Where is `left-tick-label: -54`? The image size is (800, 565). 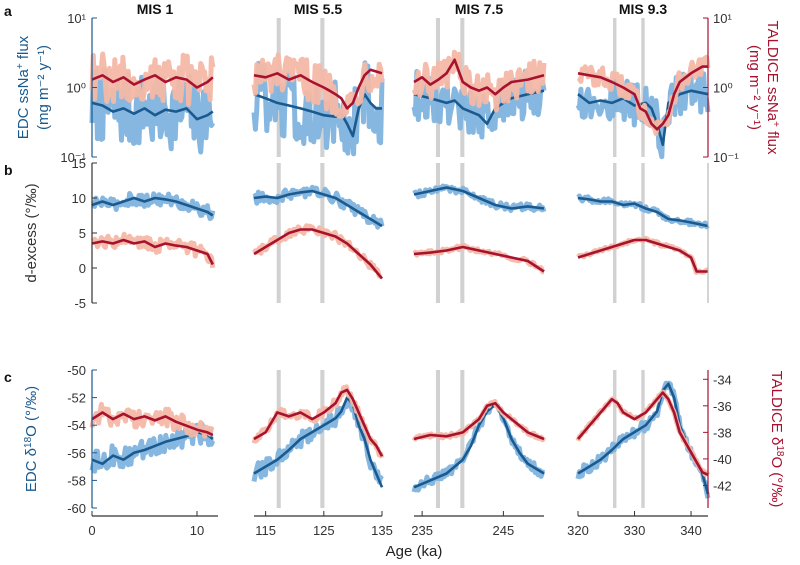 left-tick-label: -54 is located at coordinates (76, 425).